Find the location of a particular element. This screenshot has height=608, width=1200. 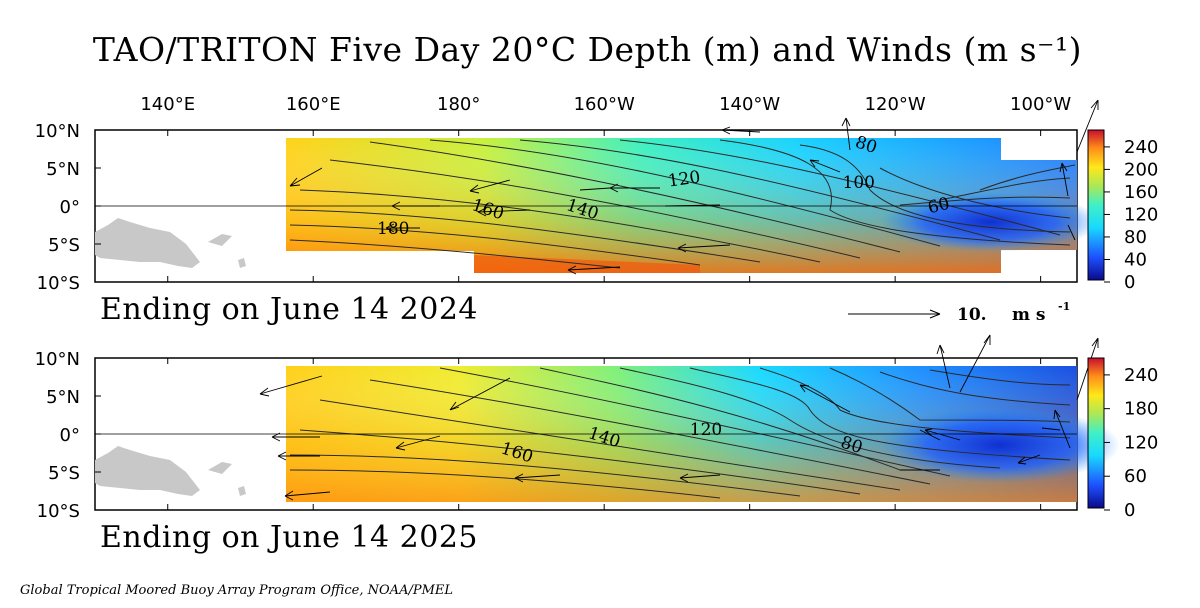

colorbar-2-ticks: 0 60 120 180 240 is located at coordinates (1131, 443).